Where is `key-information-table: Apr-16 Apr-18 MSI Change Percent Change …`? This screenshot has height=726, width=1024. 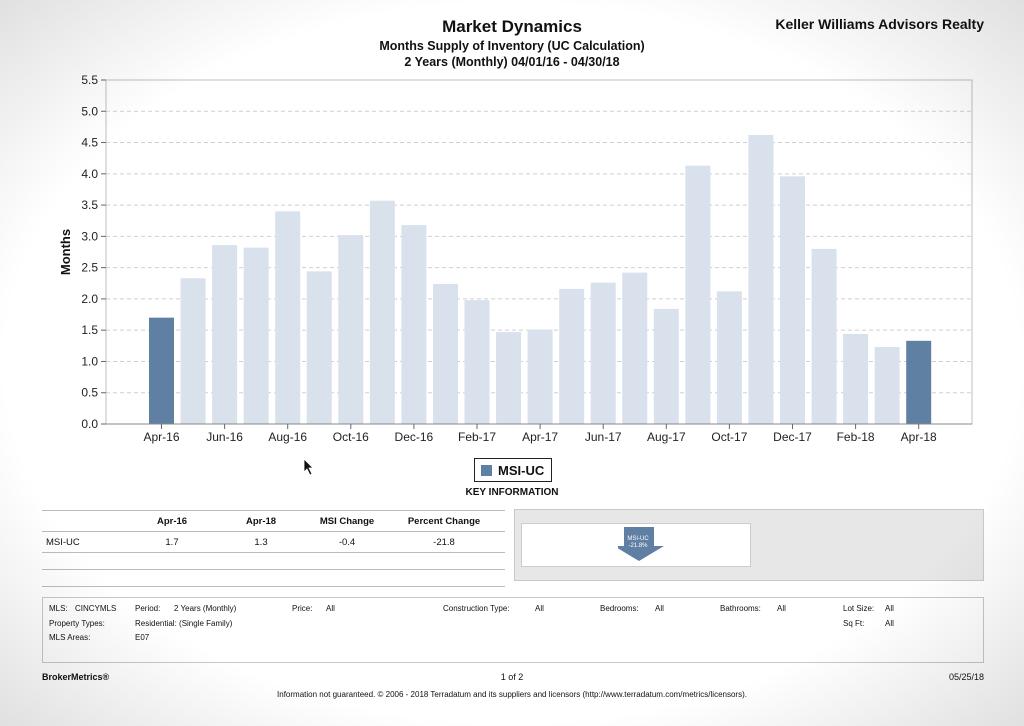
key-information-table: Apr-16 Apr-18 MSI Change Percent Change … is located at coordinates (273, 548).